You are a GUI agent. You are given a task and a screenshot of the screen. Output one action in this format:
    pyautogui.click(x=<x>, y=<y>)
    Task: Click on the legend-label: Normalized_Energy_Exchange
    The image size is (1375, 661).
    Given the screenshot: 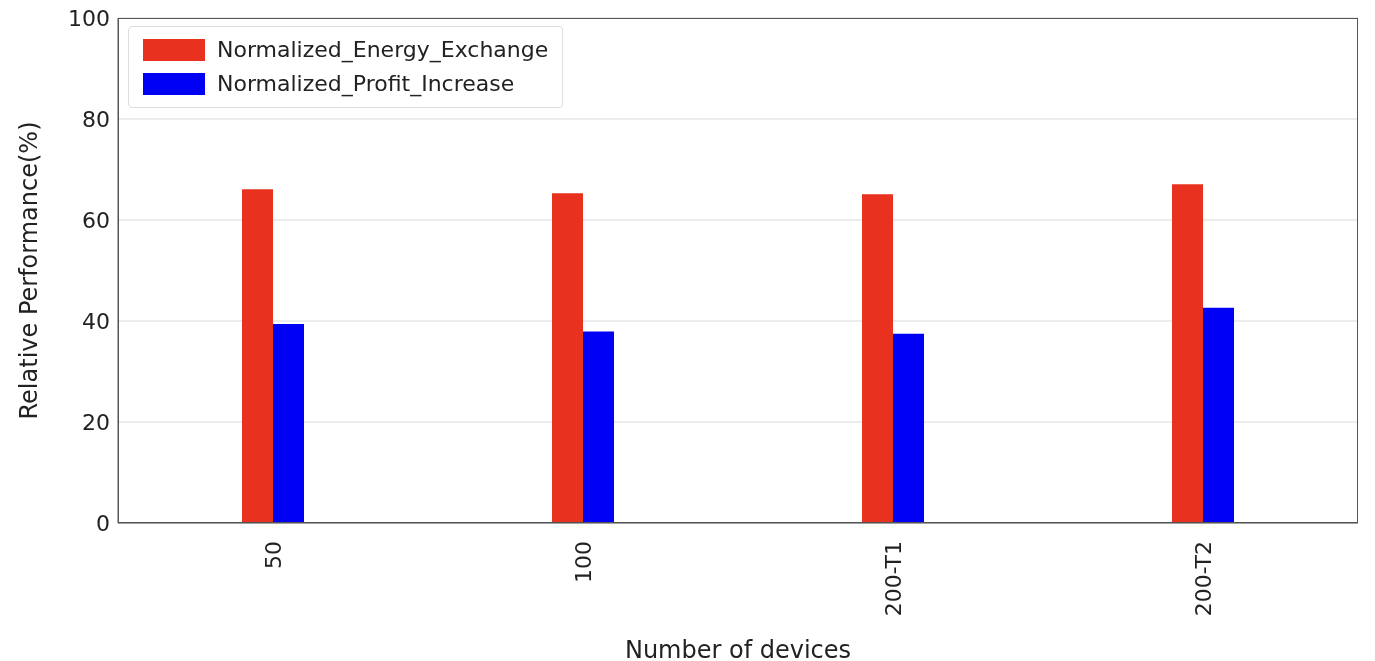 What is the action you would take?
    pyautogui.click(x=383, y=50)
    